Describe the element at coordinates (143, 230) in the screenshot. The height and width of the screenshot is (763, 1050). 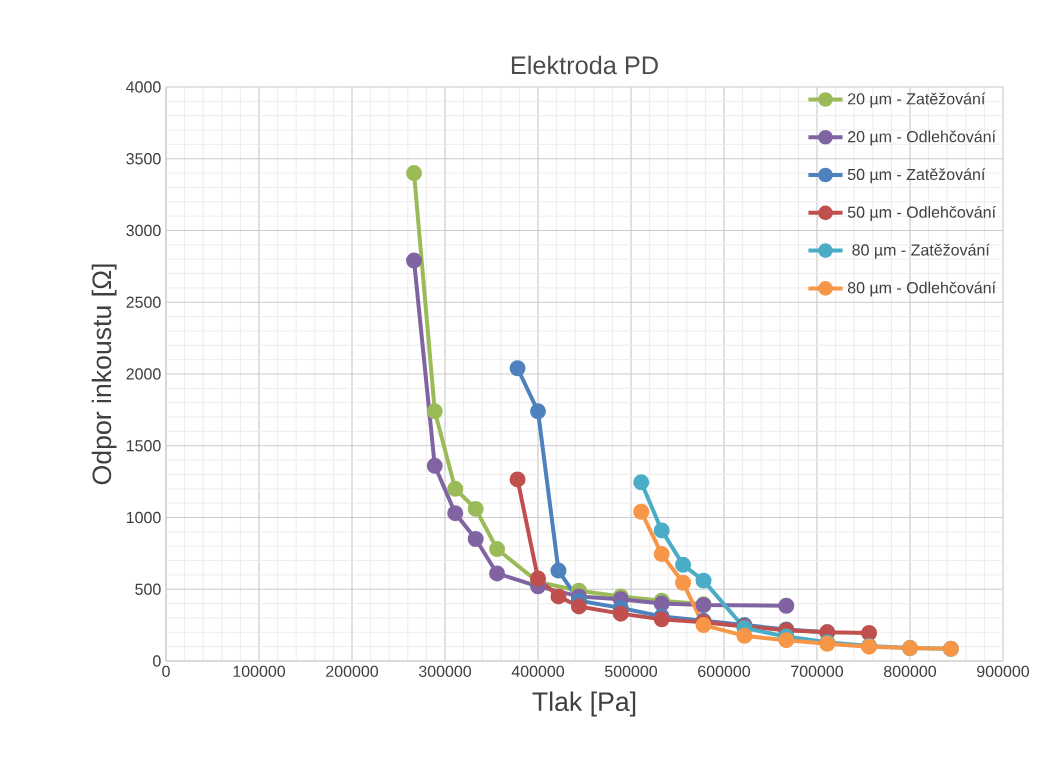
I see `y-tick-label: 3000` at that location.